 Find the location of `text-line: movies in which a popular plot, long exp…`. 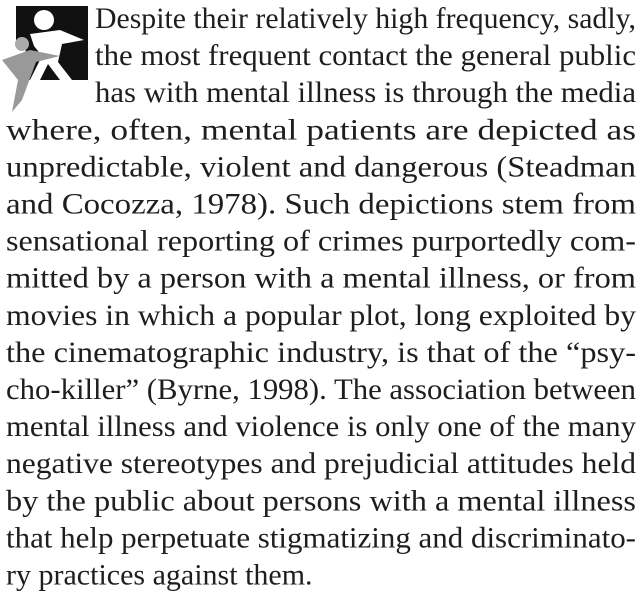

text-line: movies in which a popular plot, long exp… is located at coordinates (321, 315).